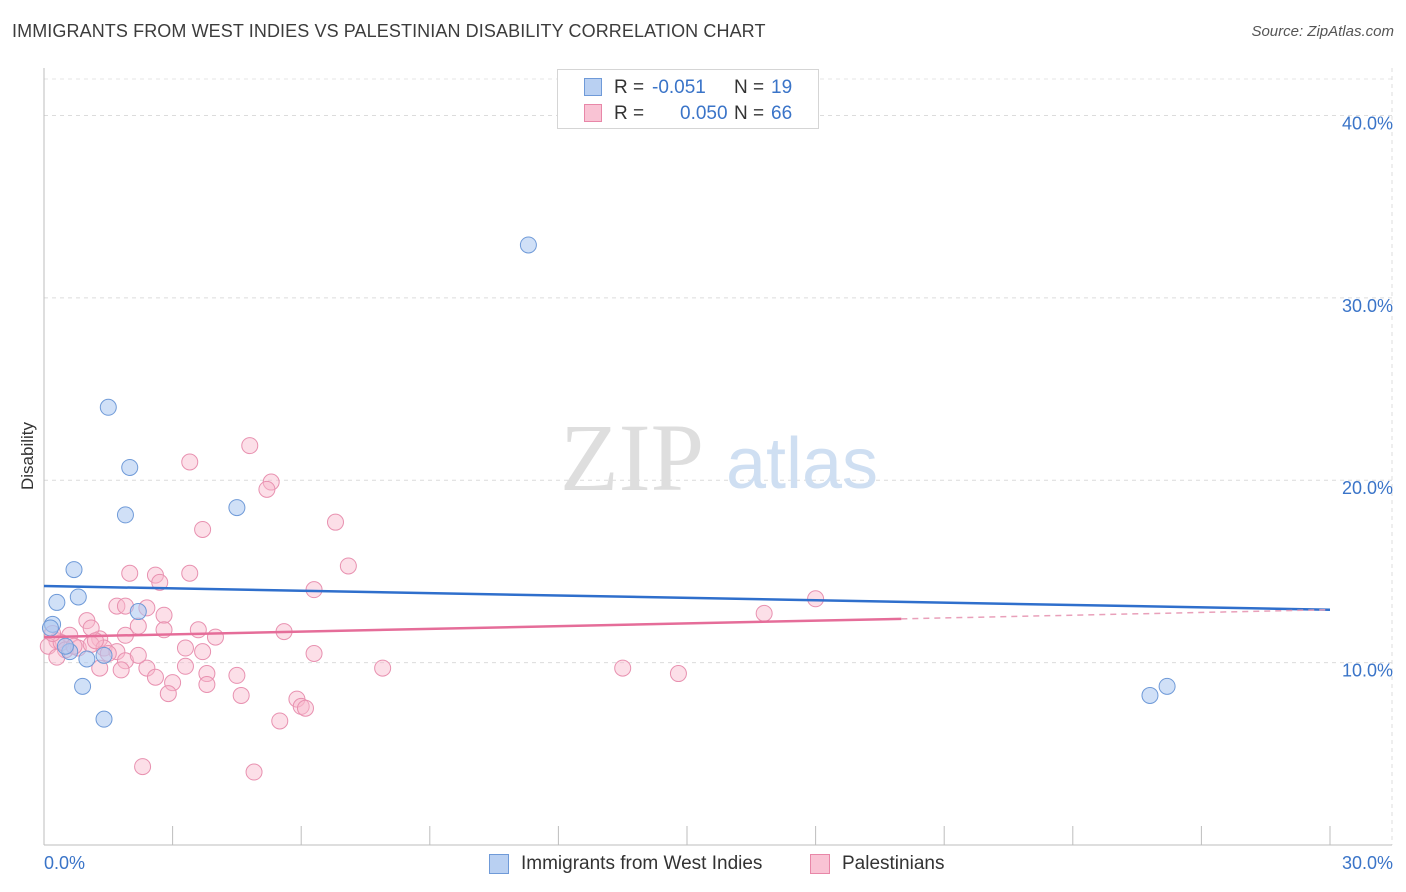 Image resolution: width=1406 pixels, height=892 pixels. I want to click on y-axis-label: Disability, so click(27, 456).